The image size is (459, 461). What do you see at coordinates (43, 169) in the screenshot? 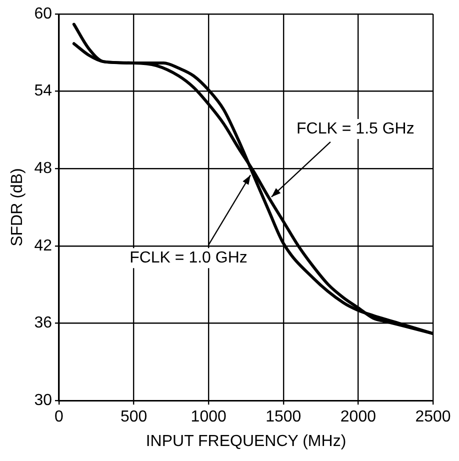
I see `y-tick-label: 48` at bounding box center [43, 169].